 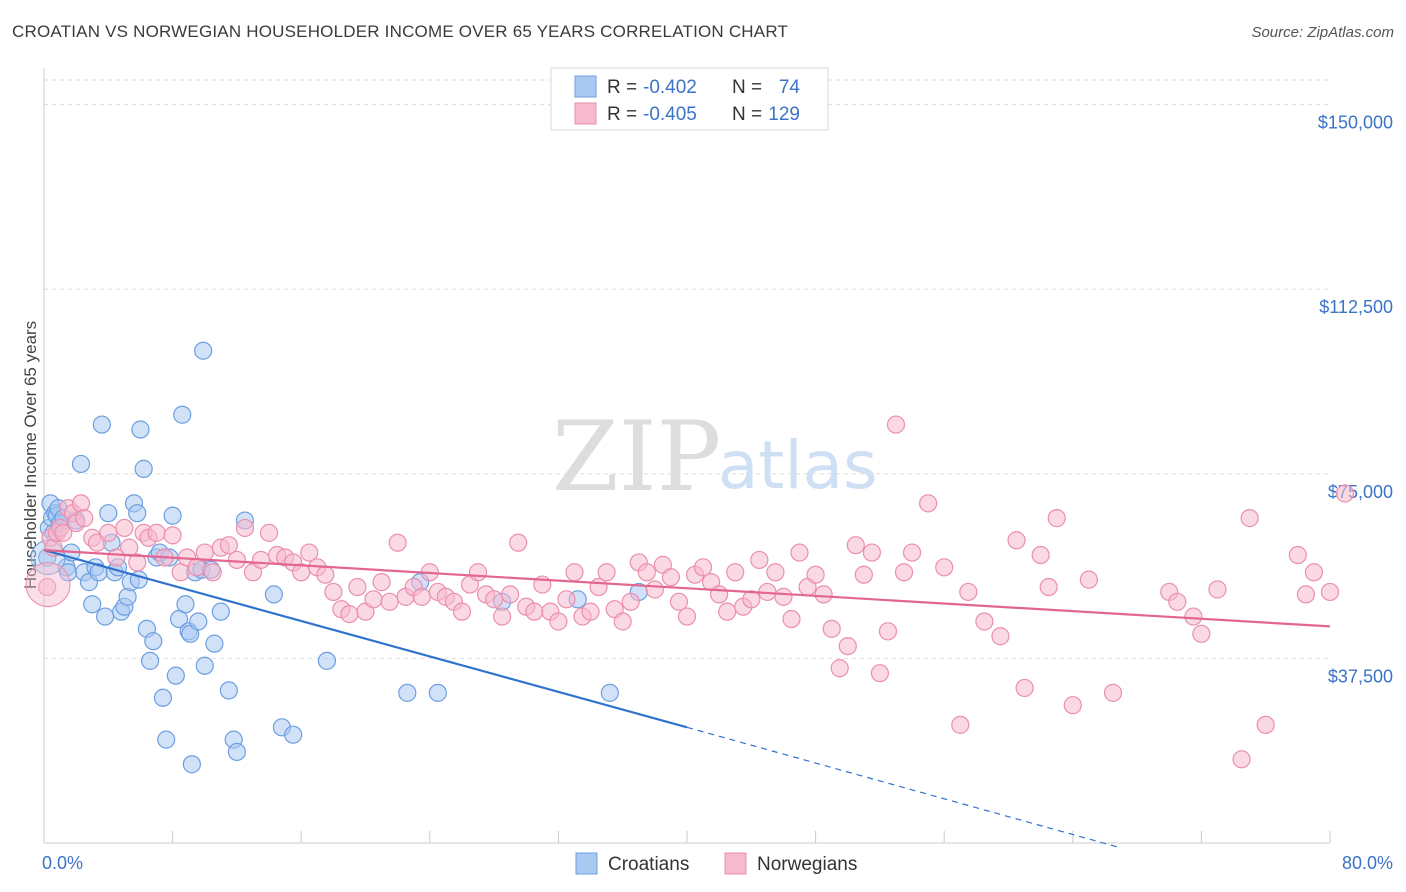 What do you see at coordinates (1360, 676) in the screenshot?
I see `y-tick-label: $37,500` at bounding box center [1360, 676].